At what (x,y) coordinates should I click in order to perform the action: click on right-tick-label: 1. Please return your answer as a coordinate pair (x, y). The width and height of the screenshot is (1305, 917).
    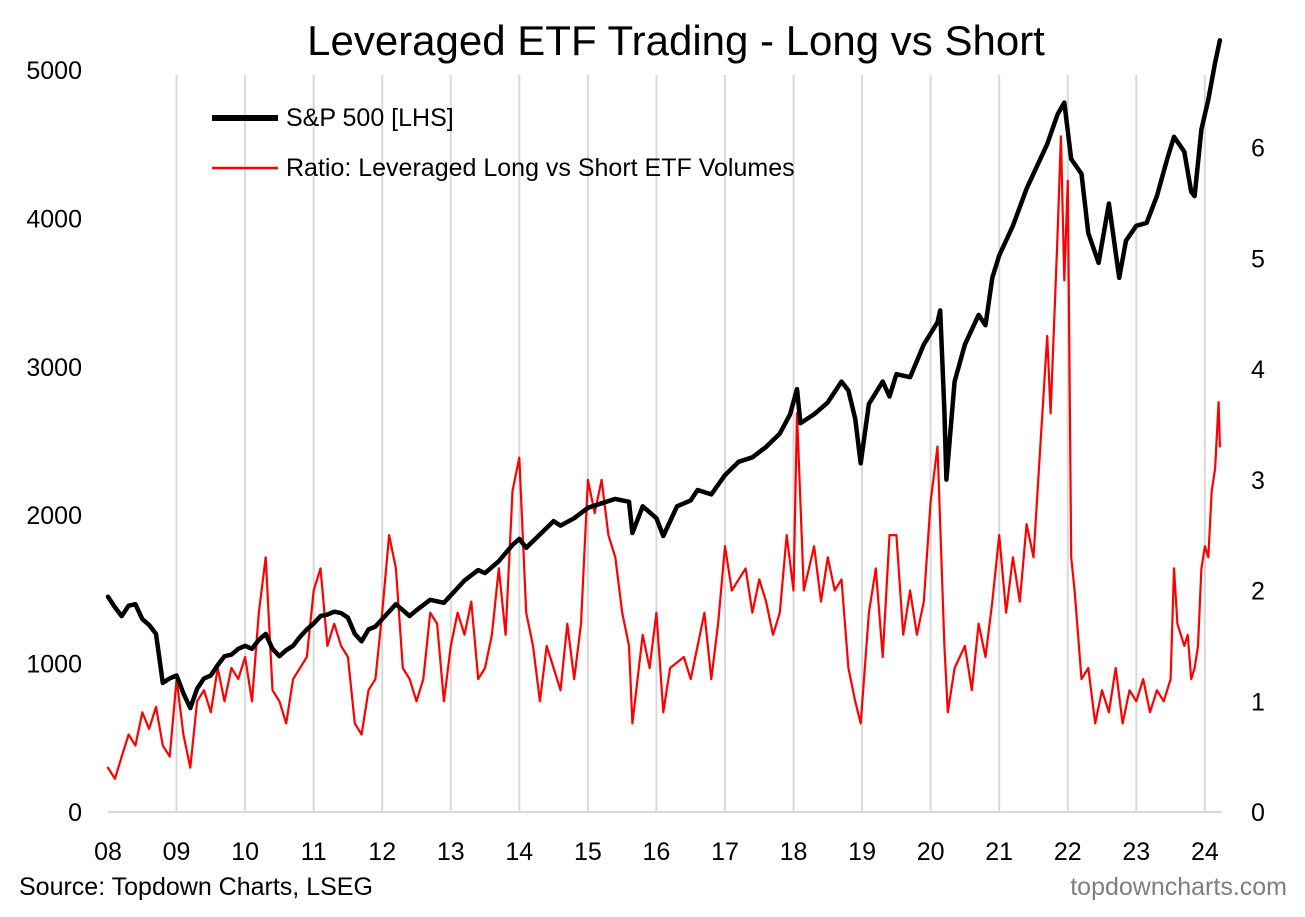
    Looking at the image, I should click on (1258, 702).